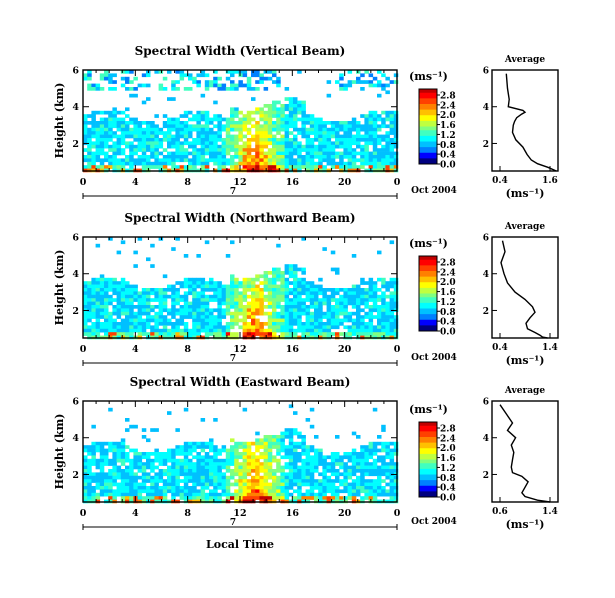 This screenshot has height=598, width=615. Describe the element at coordinates (59, 452) in the screenshot. I see `y-axis-label: Height (km)` at that location.